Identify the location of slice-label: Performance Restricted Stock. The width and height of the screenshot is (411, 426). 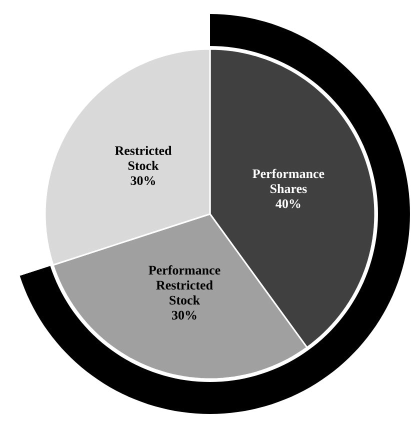
(184, 285).